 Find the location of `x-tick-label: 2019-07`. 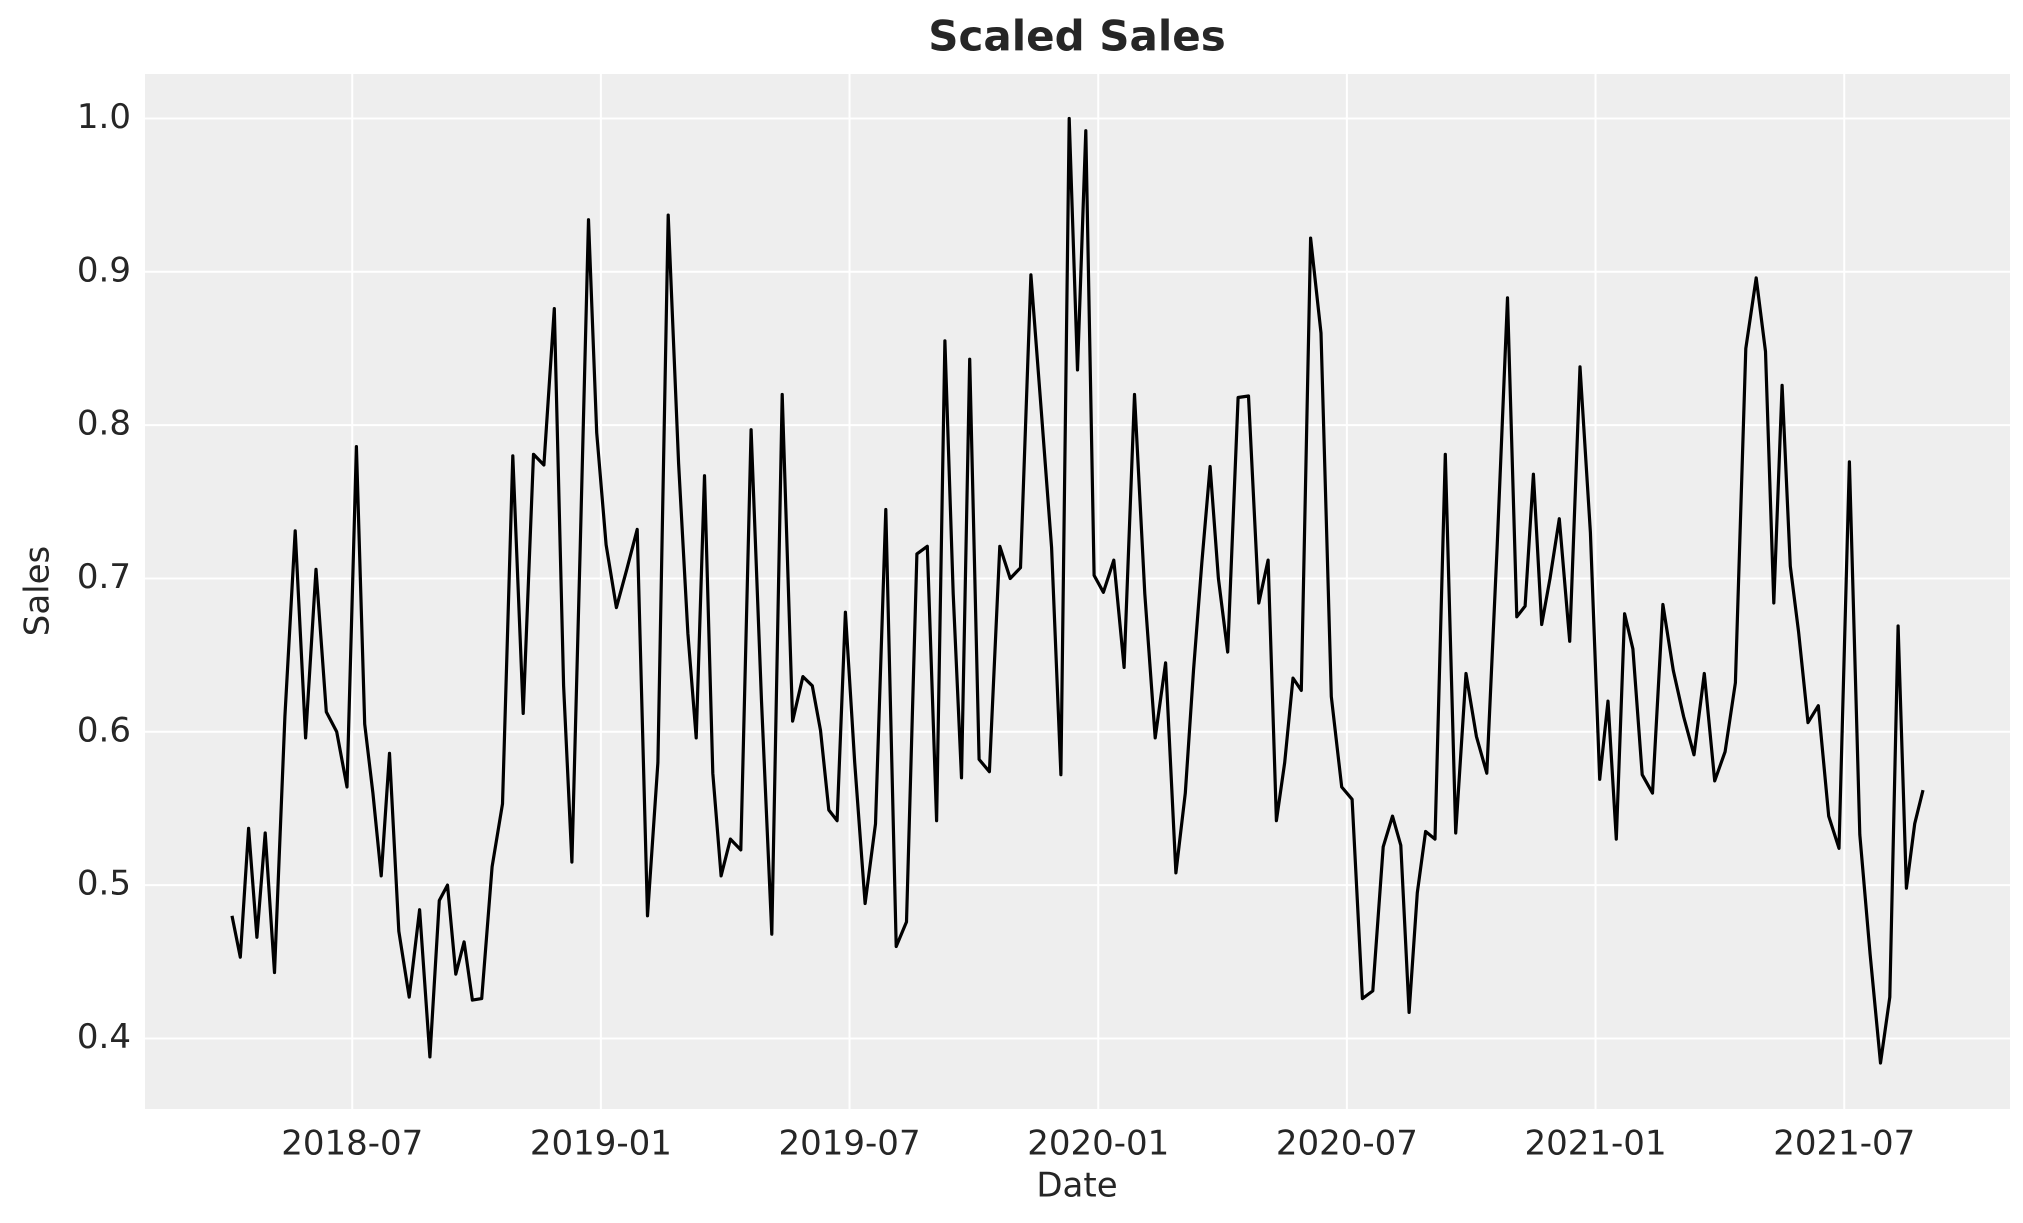

x-tick-label: 2019-07 is located at coordinates (850, 1144).